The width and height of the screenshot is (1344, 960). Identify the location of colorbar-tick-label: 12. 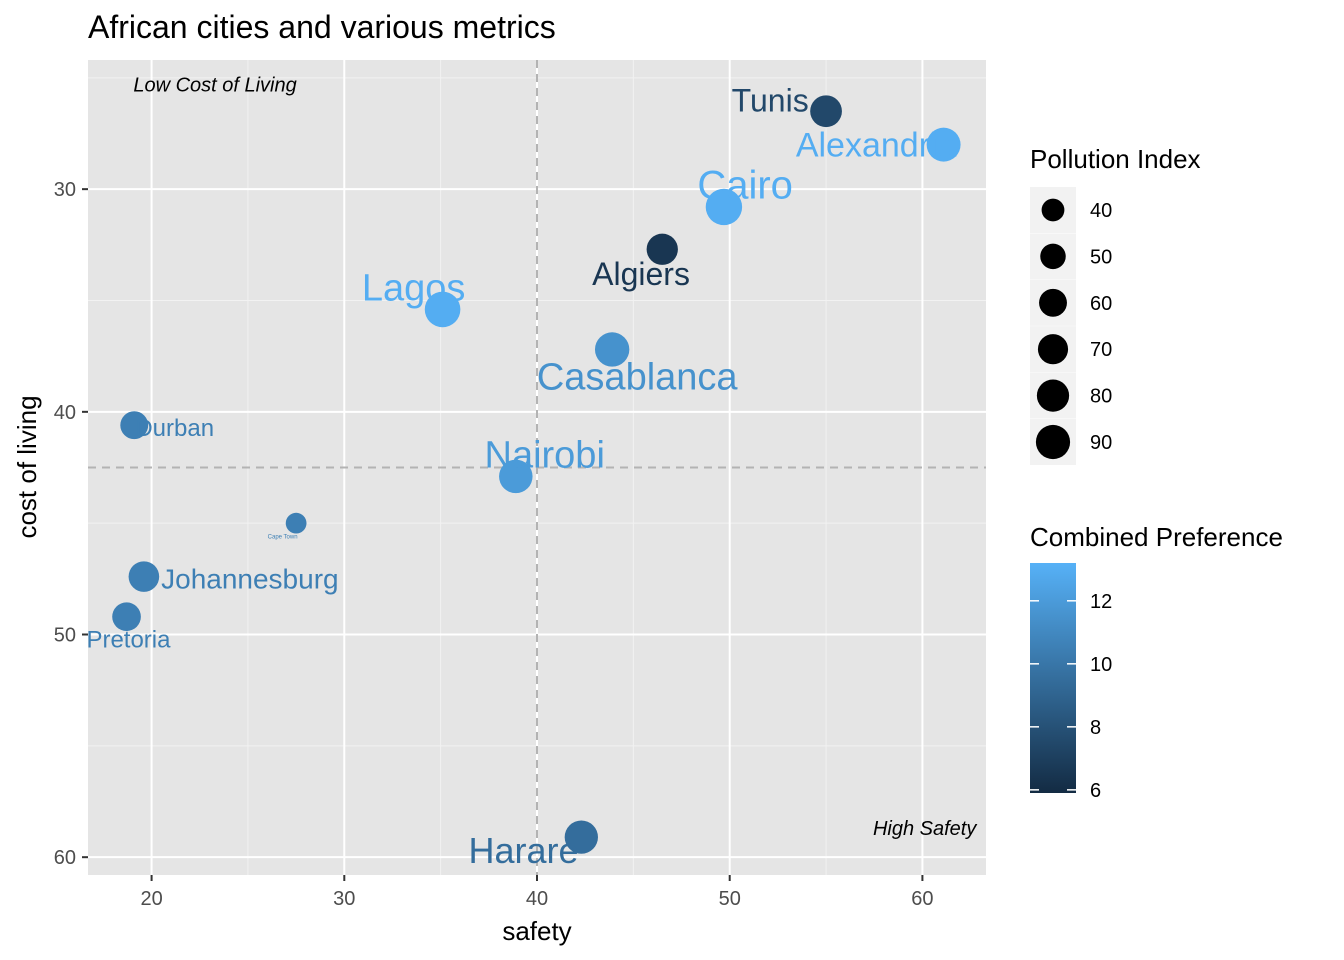
(1101, 602).